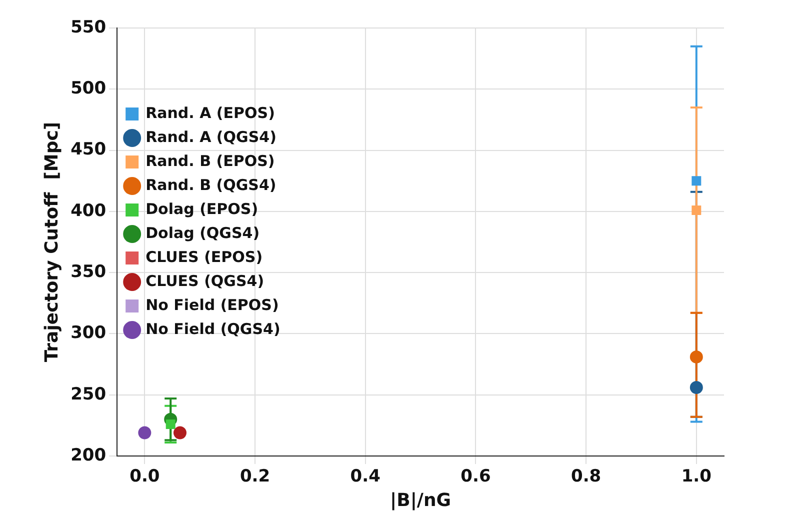 This screenshot has width=802, height=520. Describe the element at coordinates (204, 257) in the screenshot. I see `legend-label: CLUES (EPOS)` at that location.